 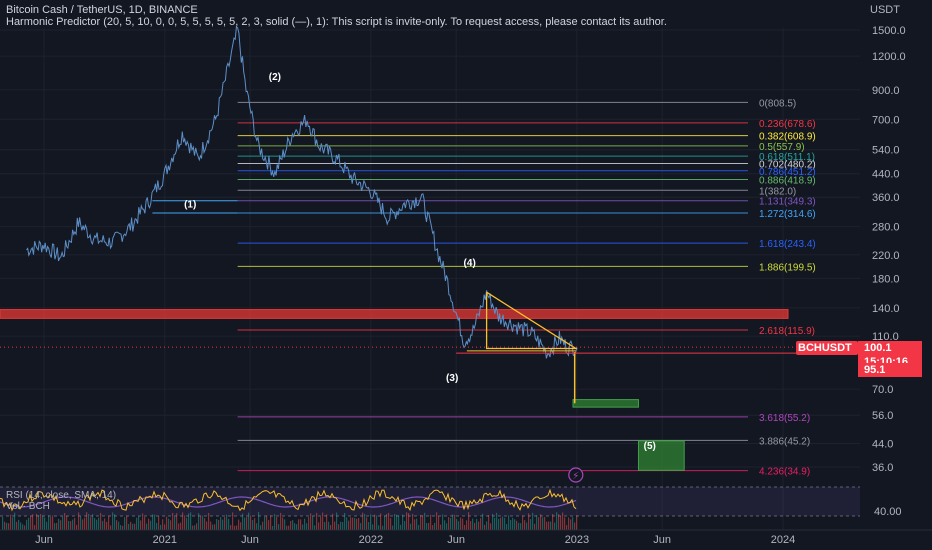 What do you see at coordinates (784, 418) in the screenshot?
I see `fib-level-label: 3.618(55.2)` at bounding box center [784, 418].